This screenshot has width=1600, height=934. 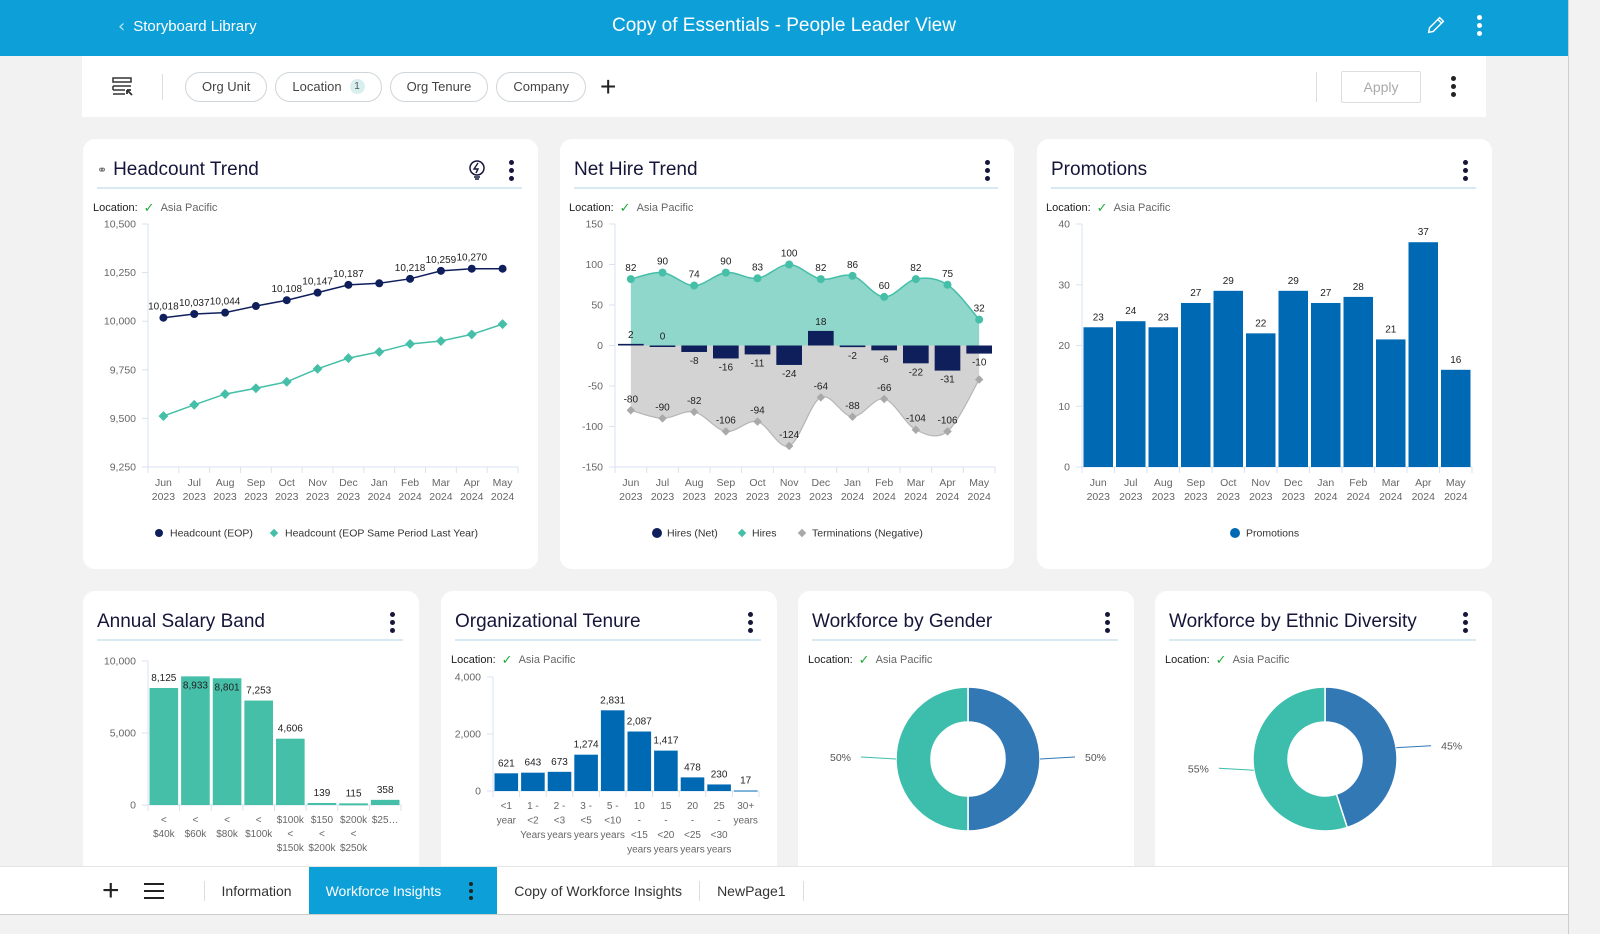 I want to click on insights-lightbulb-icon, so click(x=477, y=170).